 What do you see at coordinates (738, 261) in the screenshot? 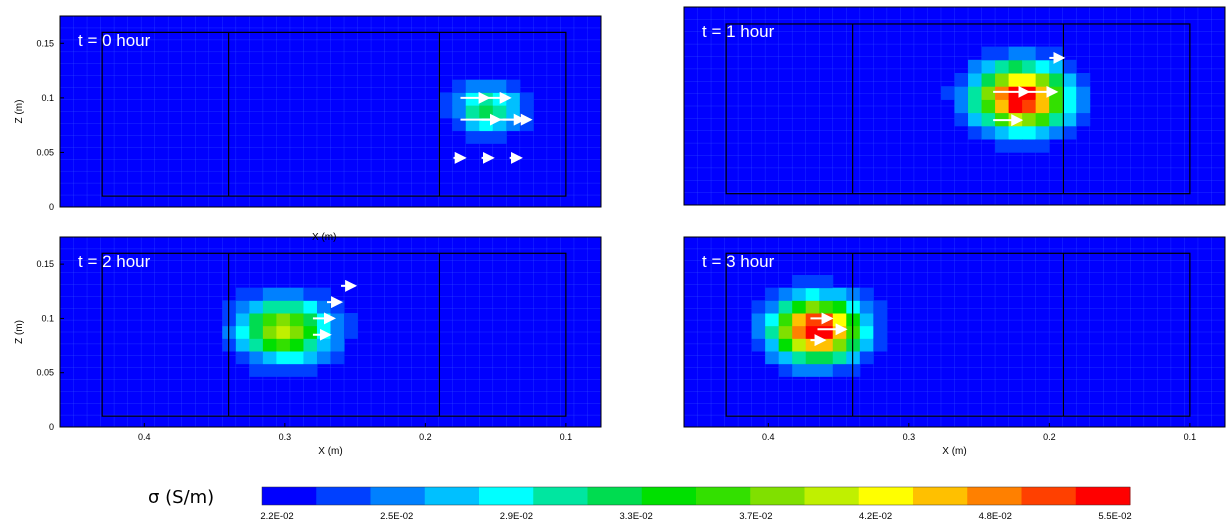
I see `panel-title: t = 3 hour` at bounding box center [738, 261].